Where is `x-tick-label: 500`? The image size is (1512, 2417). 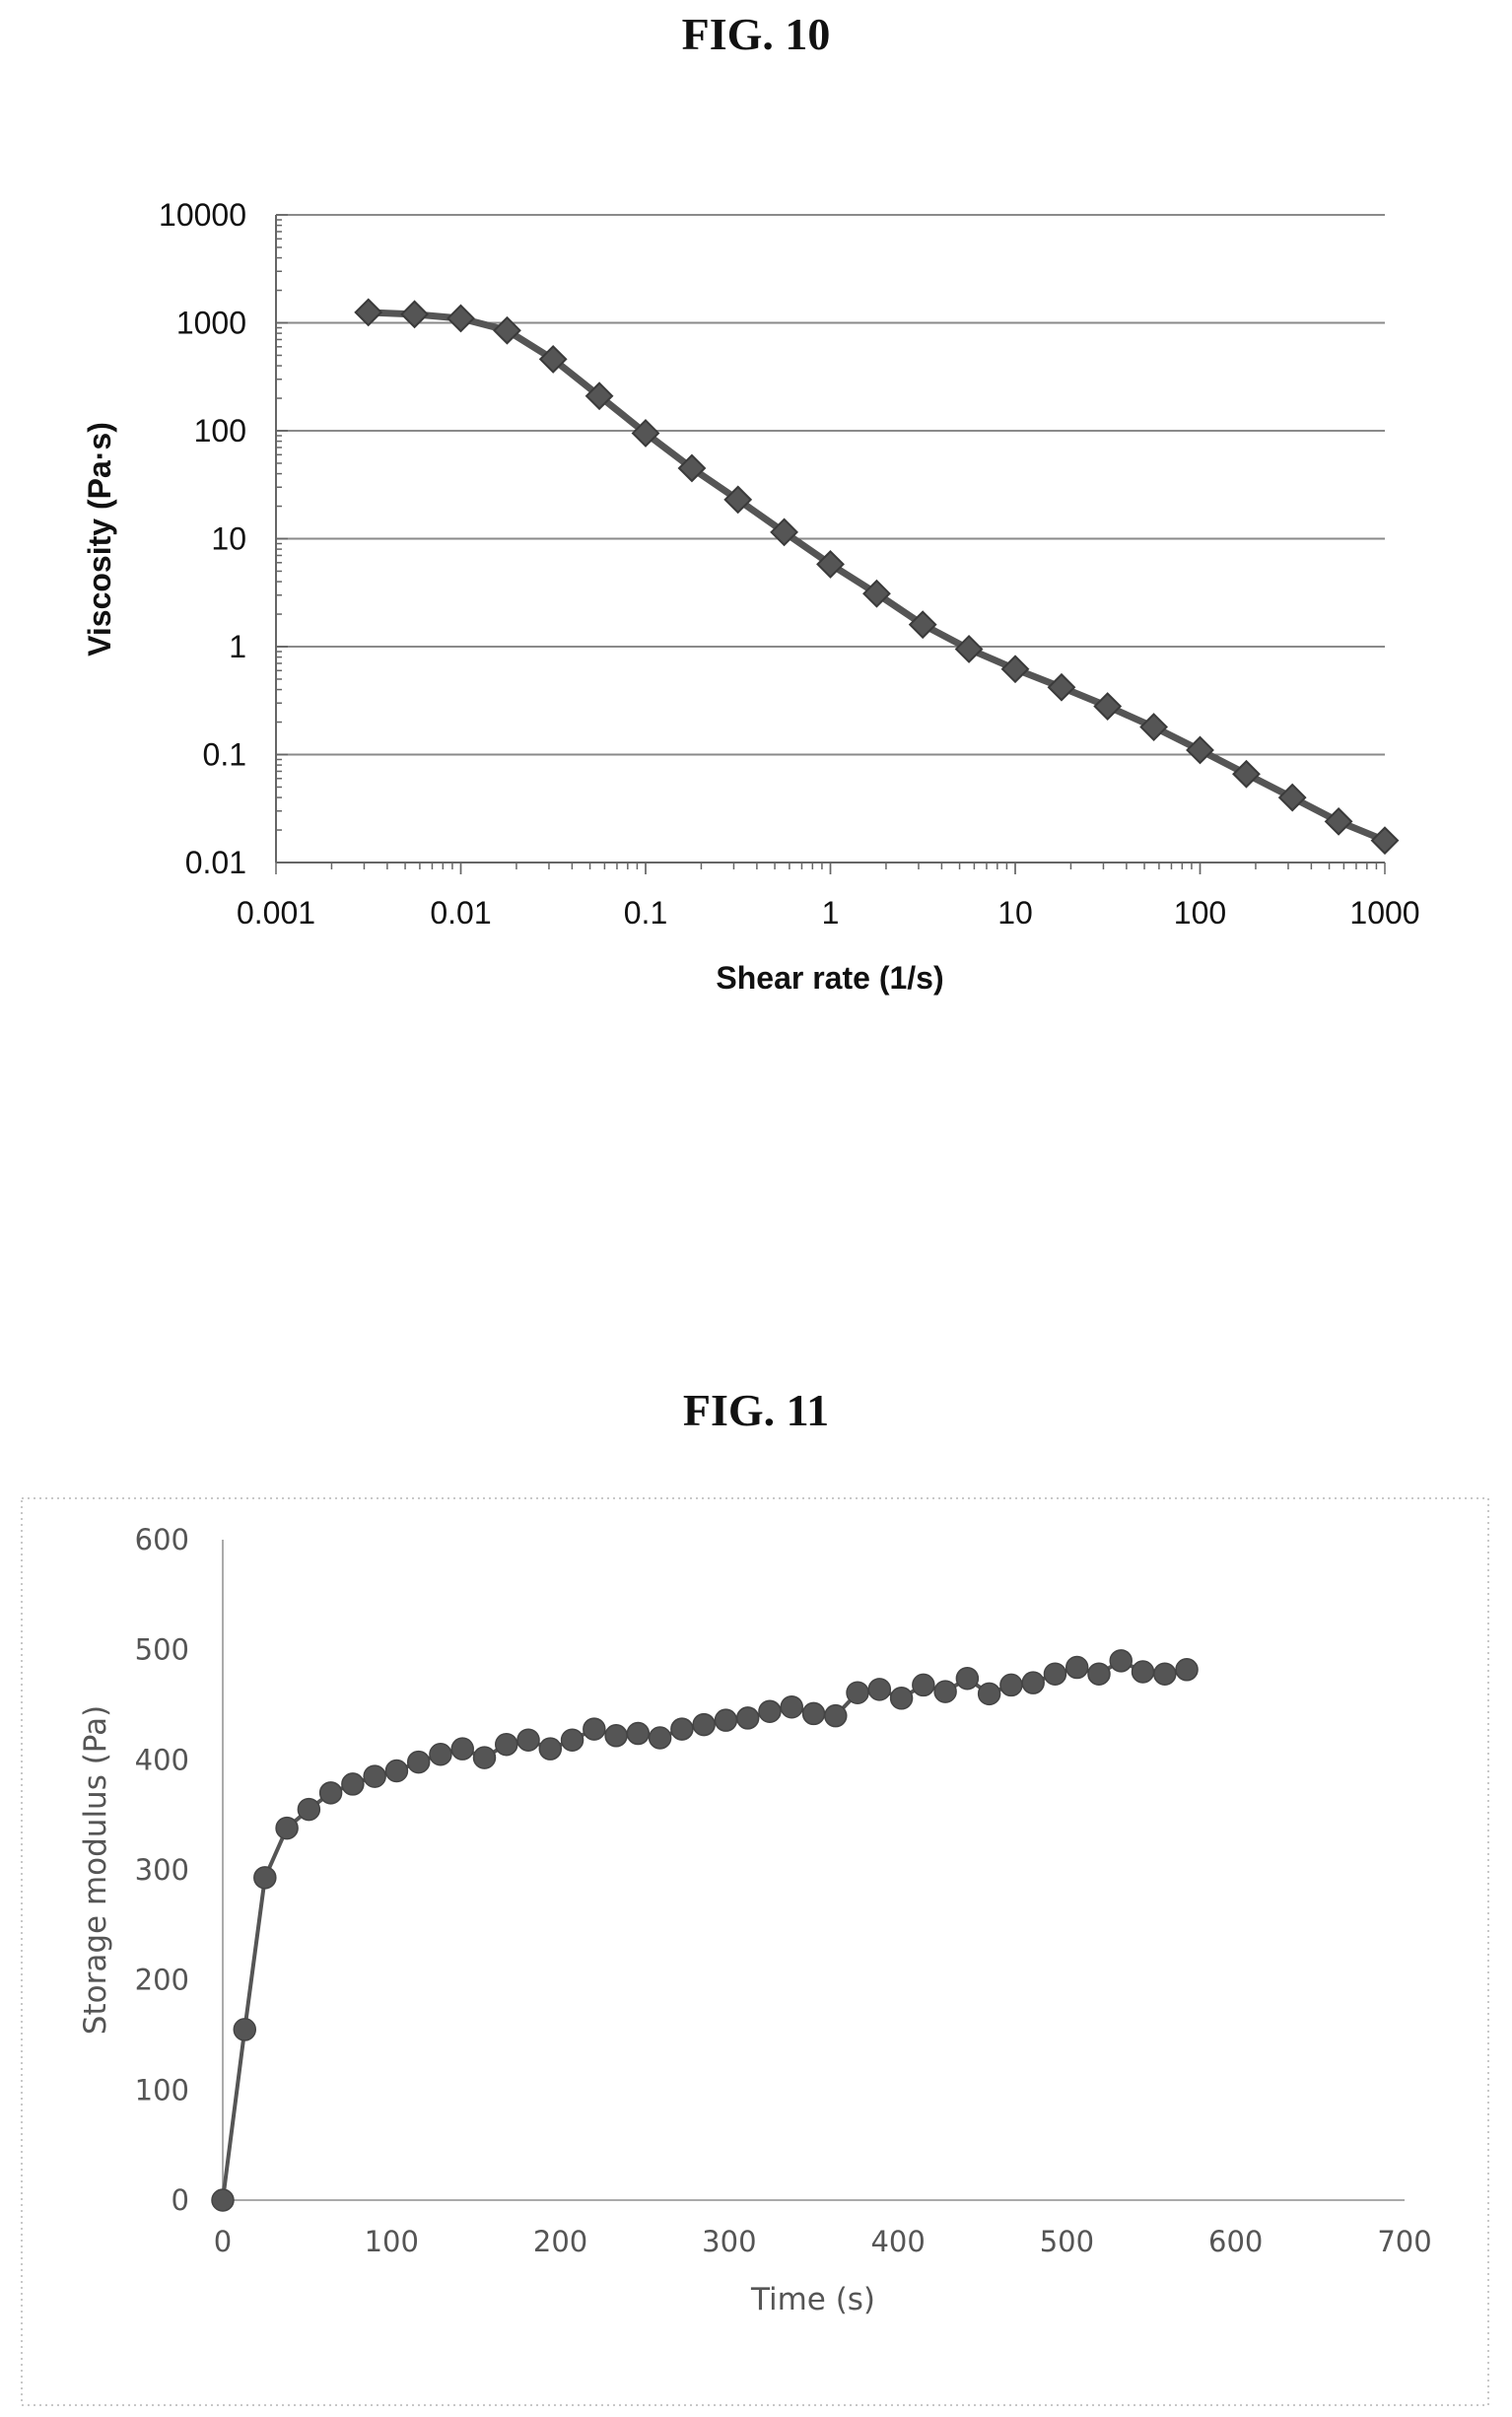 x-tick-label: 500 is located at coordinates (1067, 2241).